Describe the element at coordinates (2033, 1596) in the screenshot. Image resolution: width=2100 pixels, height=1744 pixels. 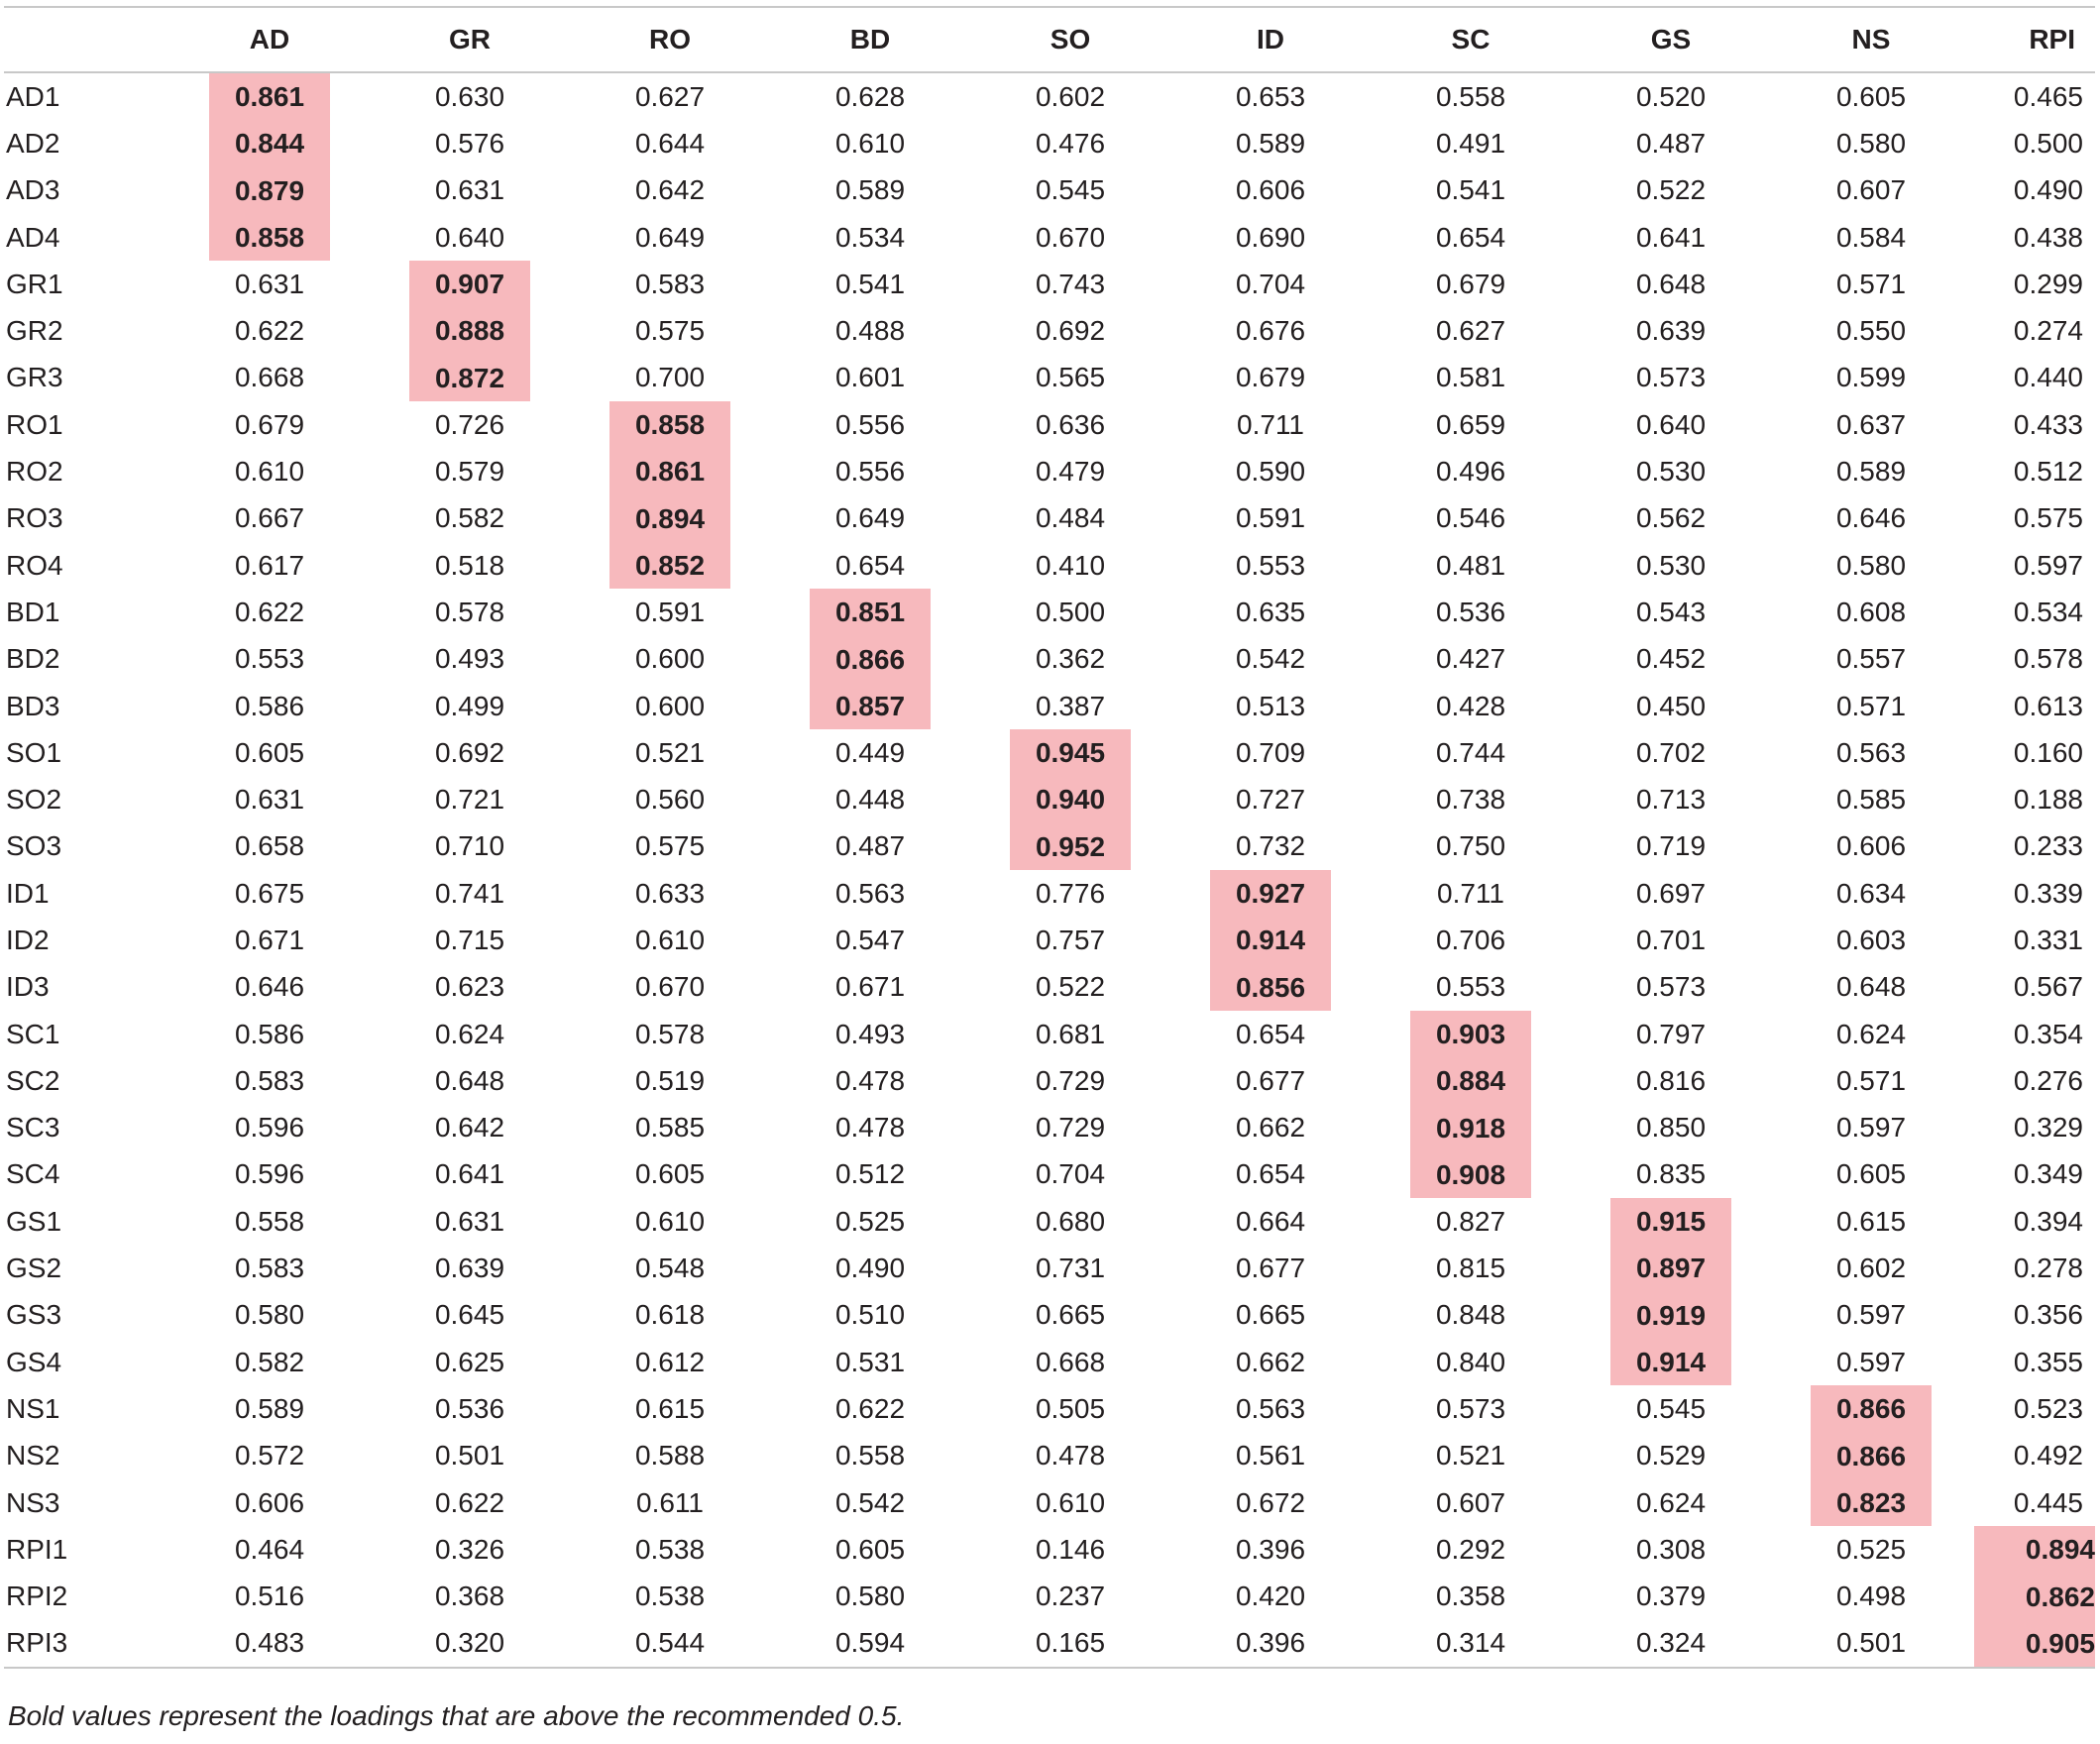
I see `highlighted-loading-cell: 0.862` at that location.